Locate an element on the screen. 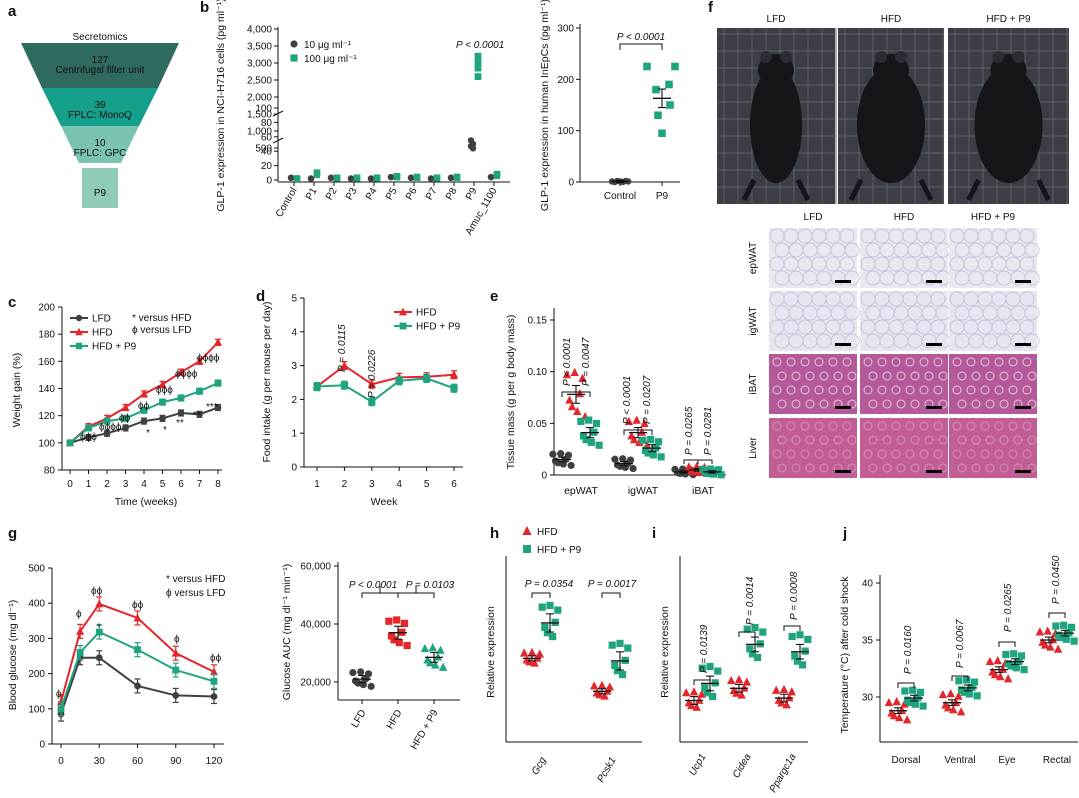  panel-letter-h: h is located at coordinates (494, 533).